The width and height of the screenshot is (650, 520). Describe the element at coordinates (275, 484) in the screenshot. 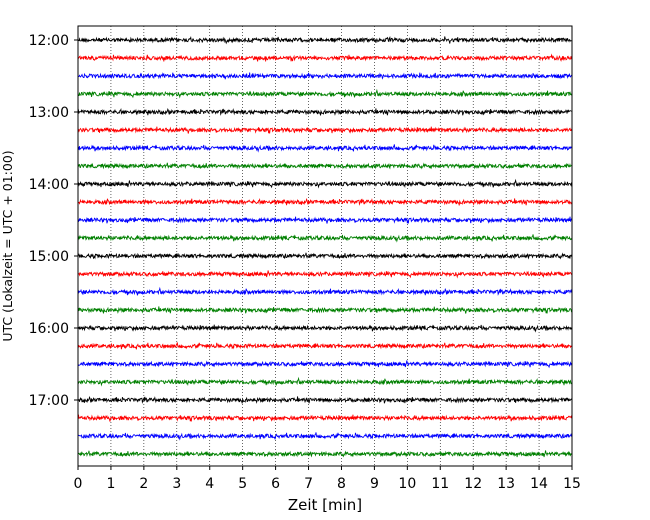

I see `x-tick-label: 6` at that location.